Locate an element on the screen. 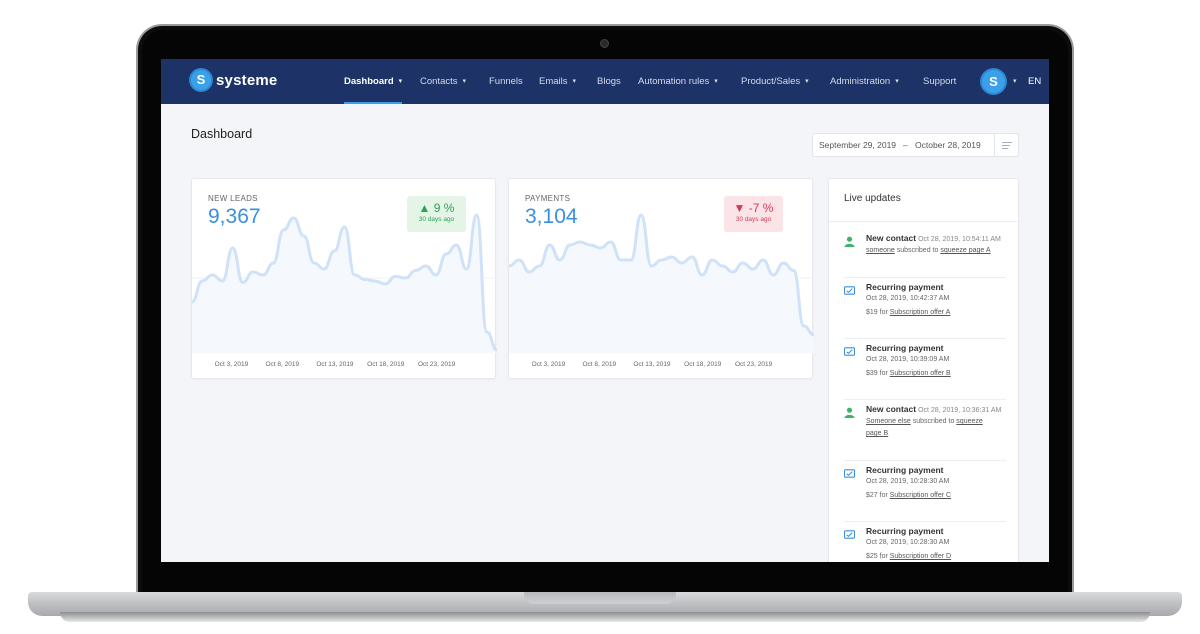 The width and height of the screenshot is (1200, 634). nav-label: Automation rules is located at coordinates (674, 81).